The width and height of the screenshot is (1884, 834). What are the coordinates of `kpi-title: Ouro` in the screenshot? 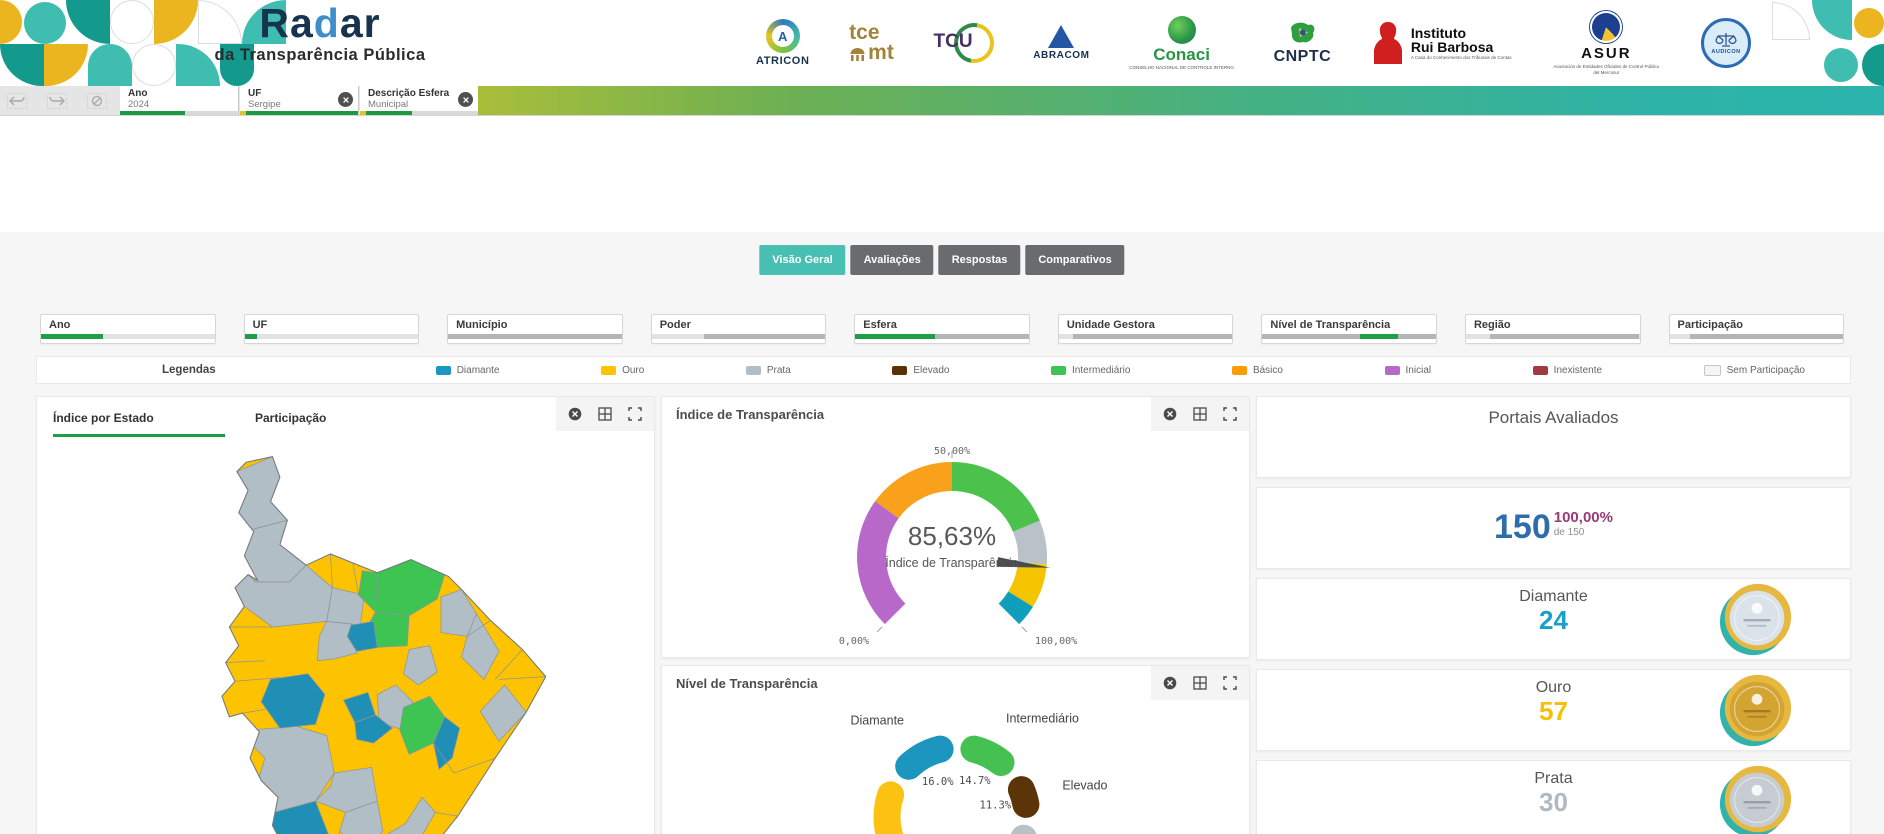 It's located at (1553, 687).